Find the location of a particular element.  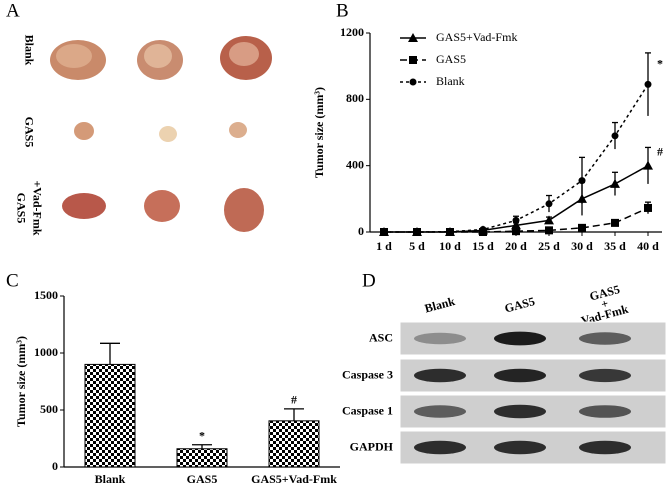

x-tick-label: 1 d is located at coordinates (384, 246).